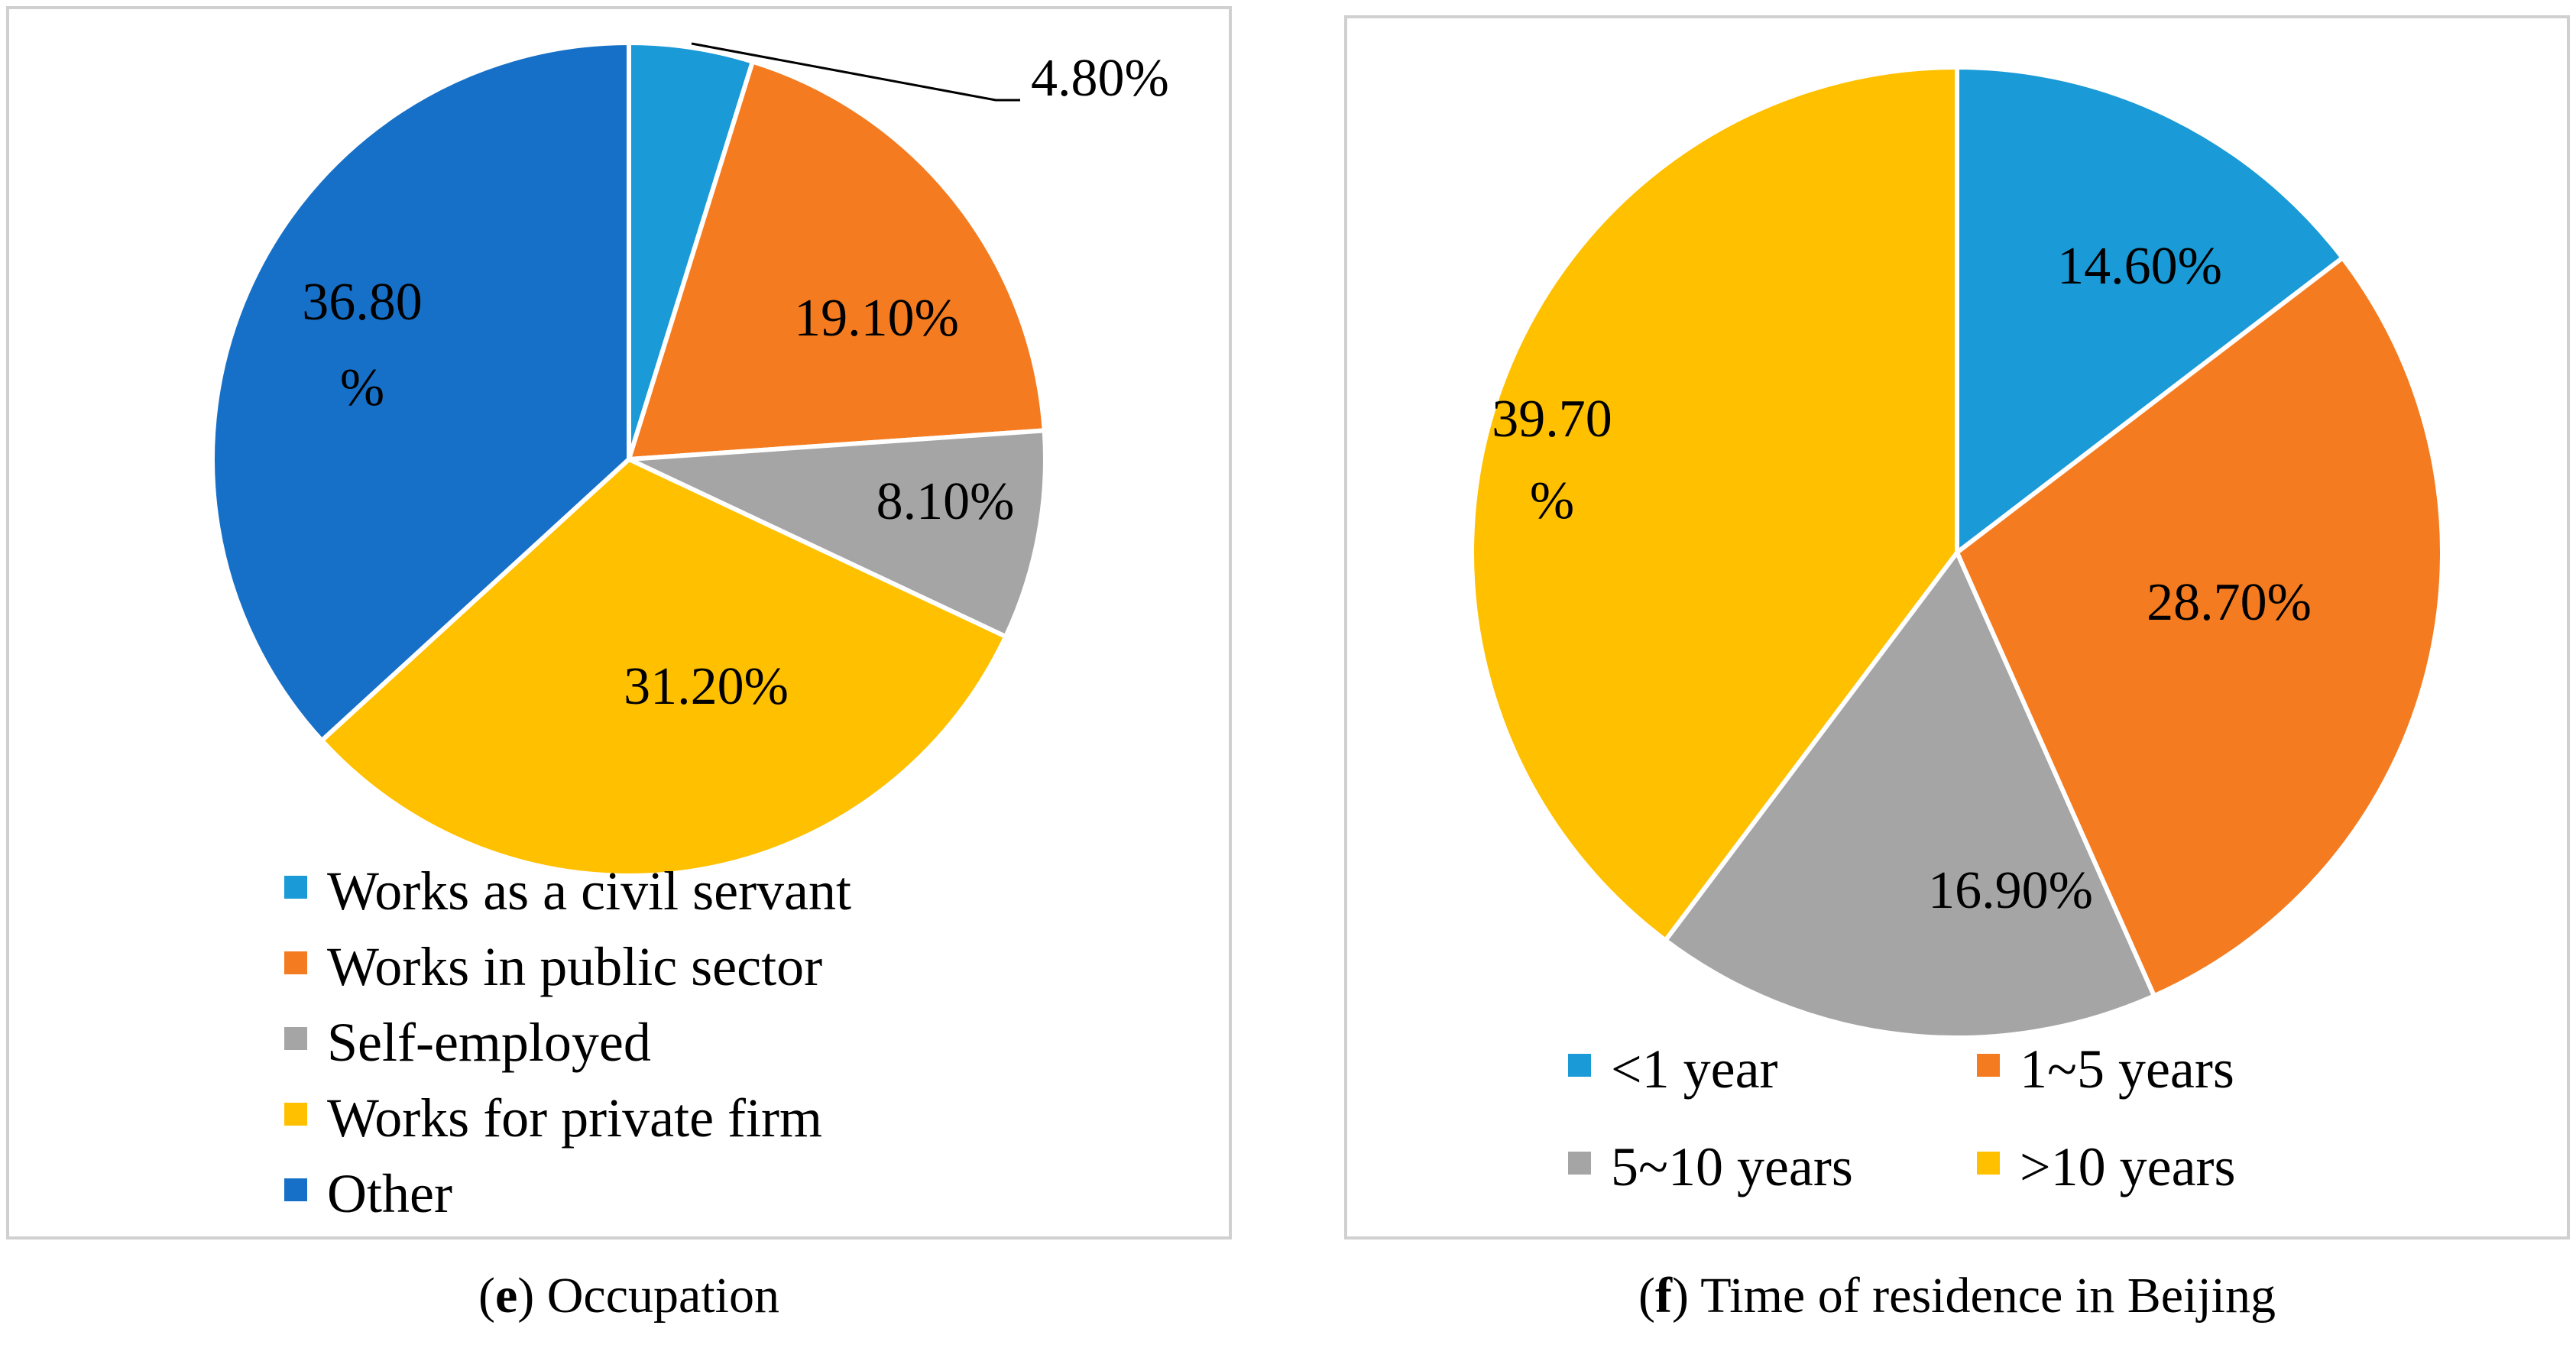  Describe the element at coordinates (837, 260) in the screenshot. I see `pie-slice-works-in-public-sector` at that location.